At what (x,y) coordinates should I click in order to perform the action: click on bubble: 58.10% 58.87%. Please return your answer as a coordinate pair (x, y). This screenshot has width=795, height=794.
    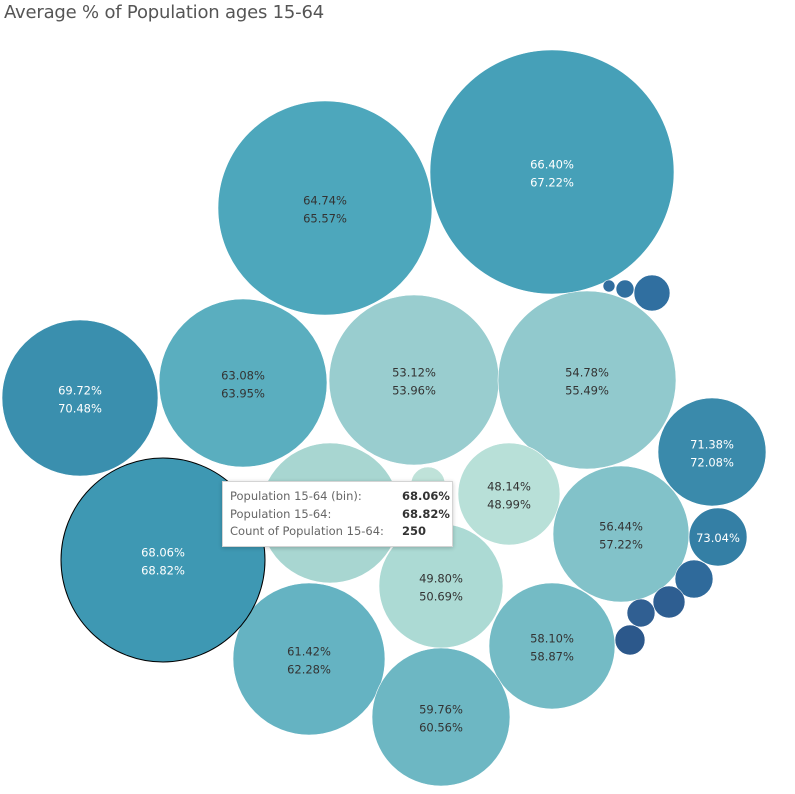
    Looking at the image, I should click on (552, 646).